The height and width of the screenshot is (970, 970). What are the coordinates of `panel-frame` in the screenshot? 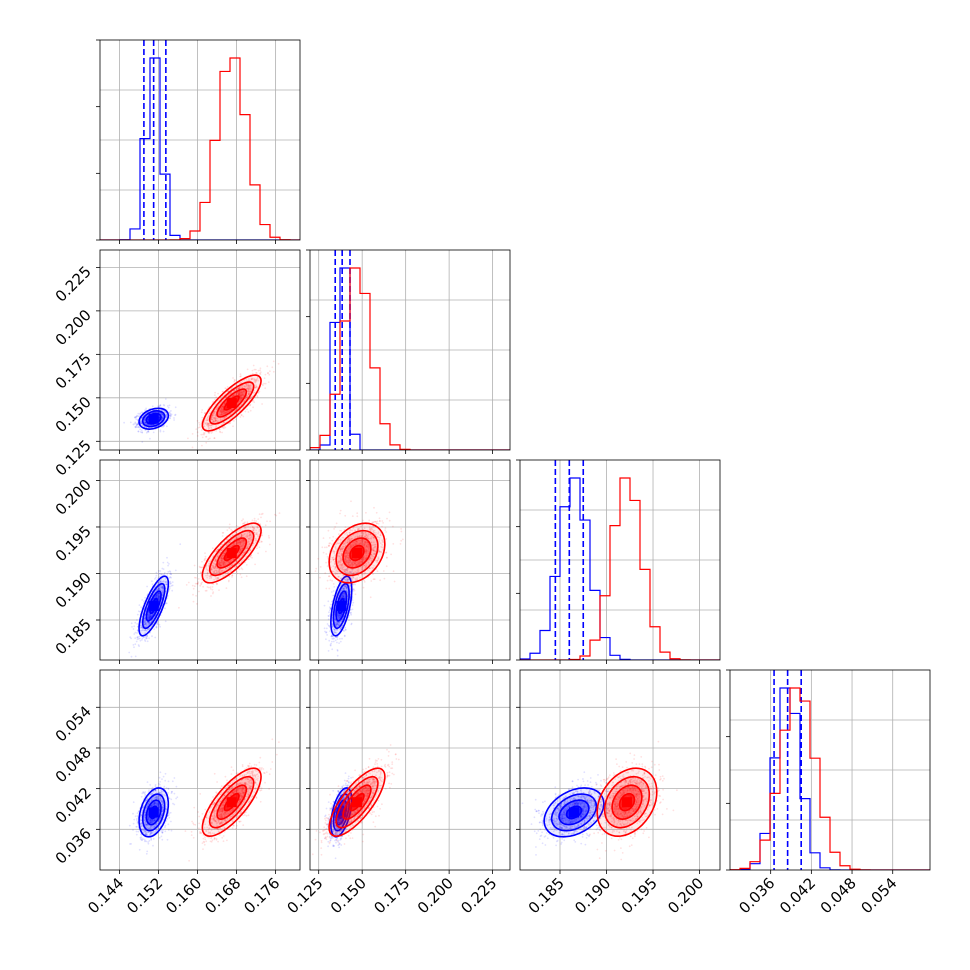 It's located at (200, 350).